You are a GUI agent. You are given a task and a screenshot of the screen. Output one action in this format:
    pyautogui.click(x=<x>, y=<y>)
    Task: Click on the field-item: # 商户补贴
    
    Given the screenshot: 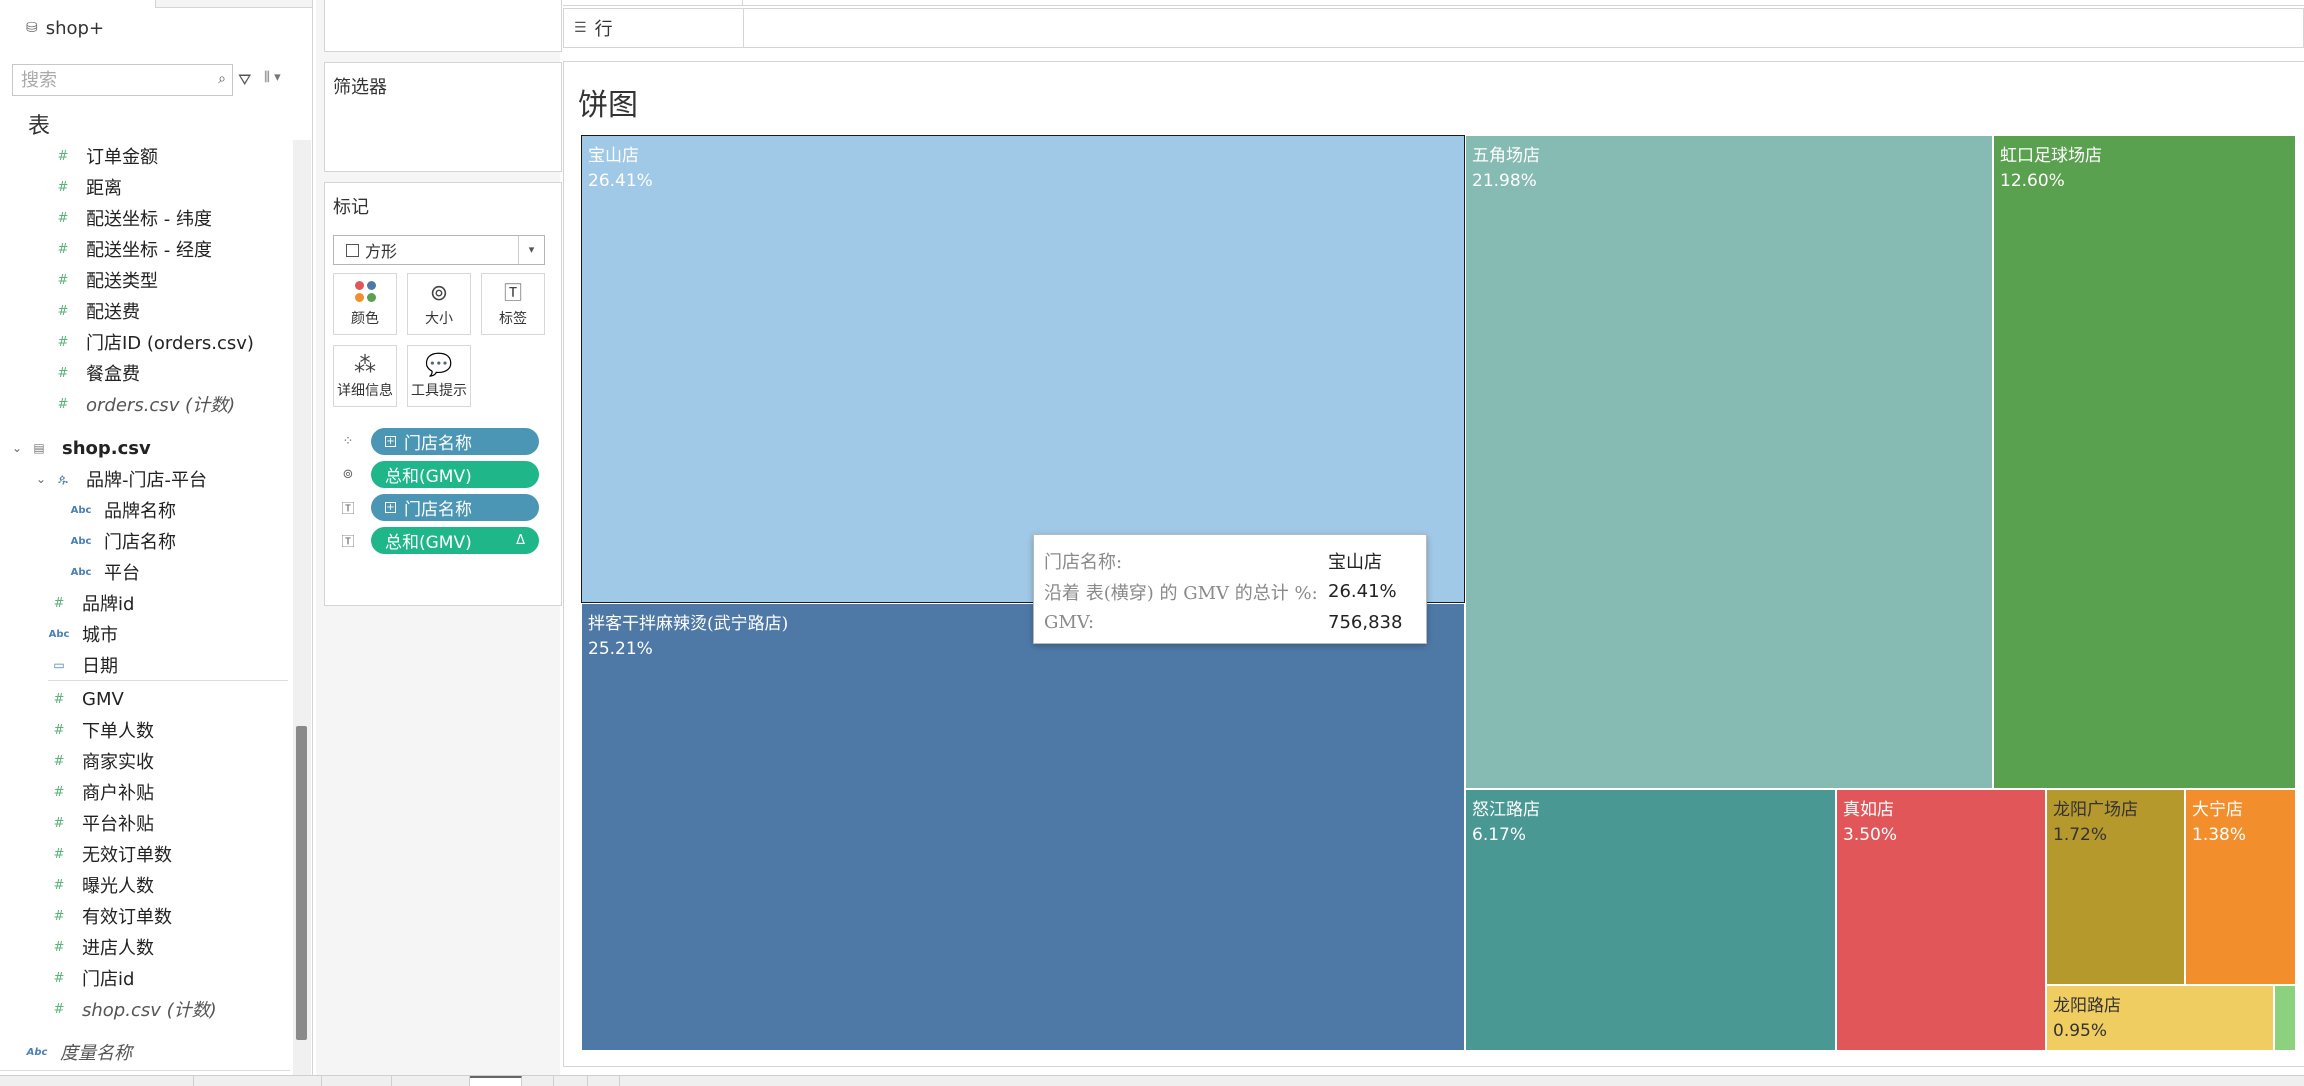 What is the action you would take?
    pyautogui.click(x=101, y=792)
    